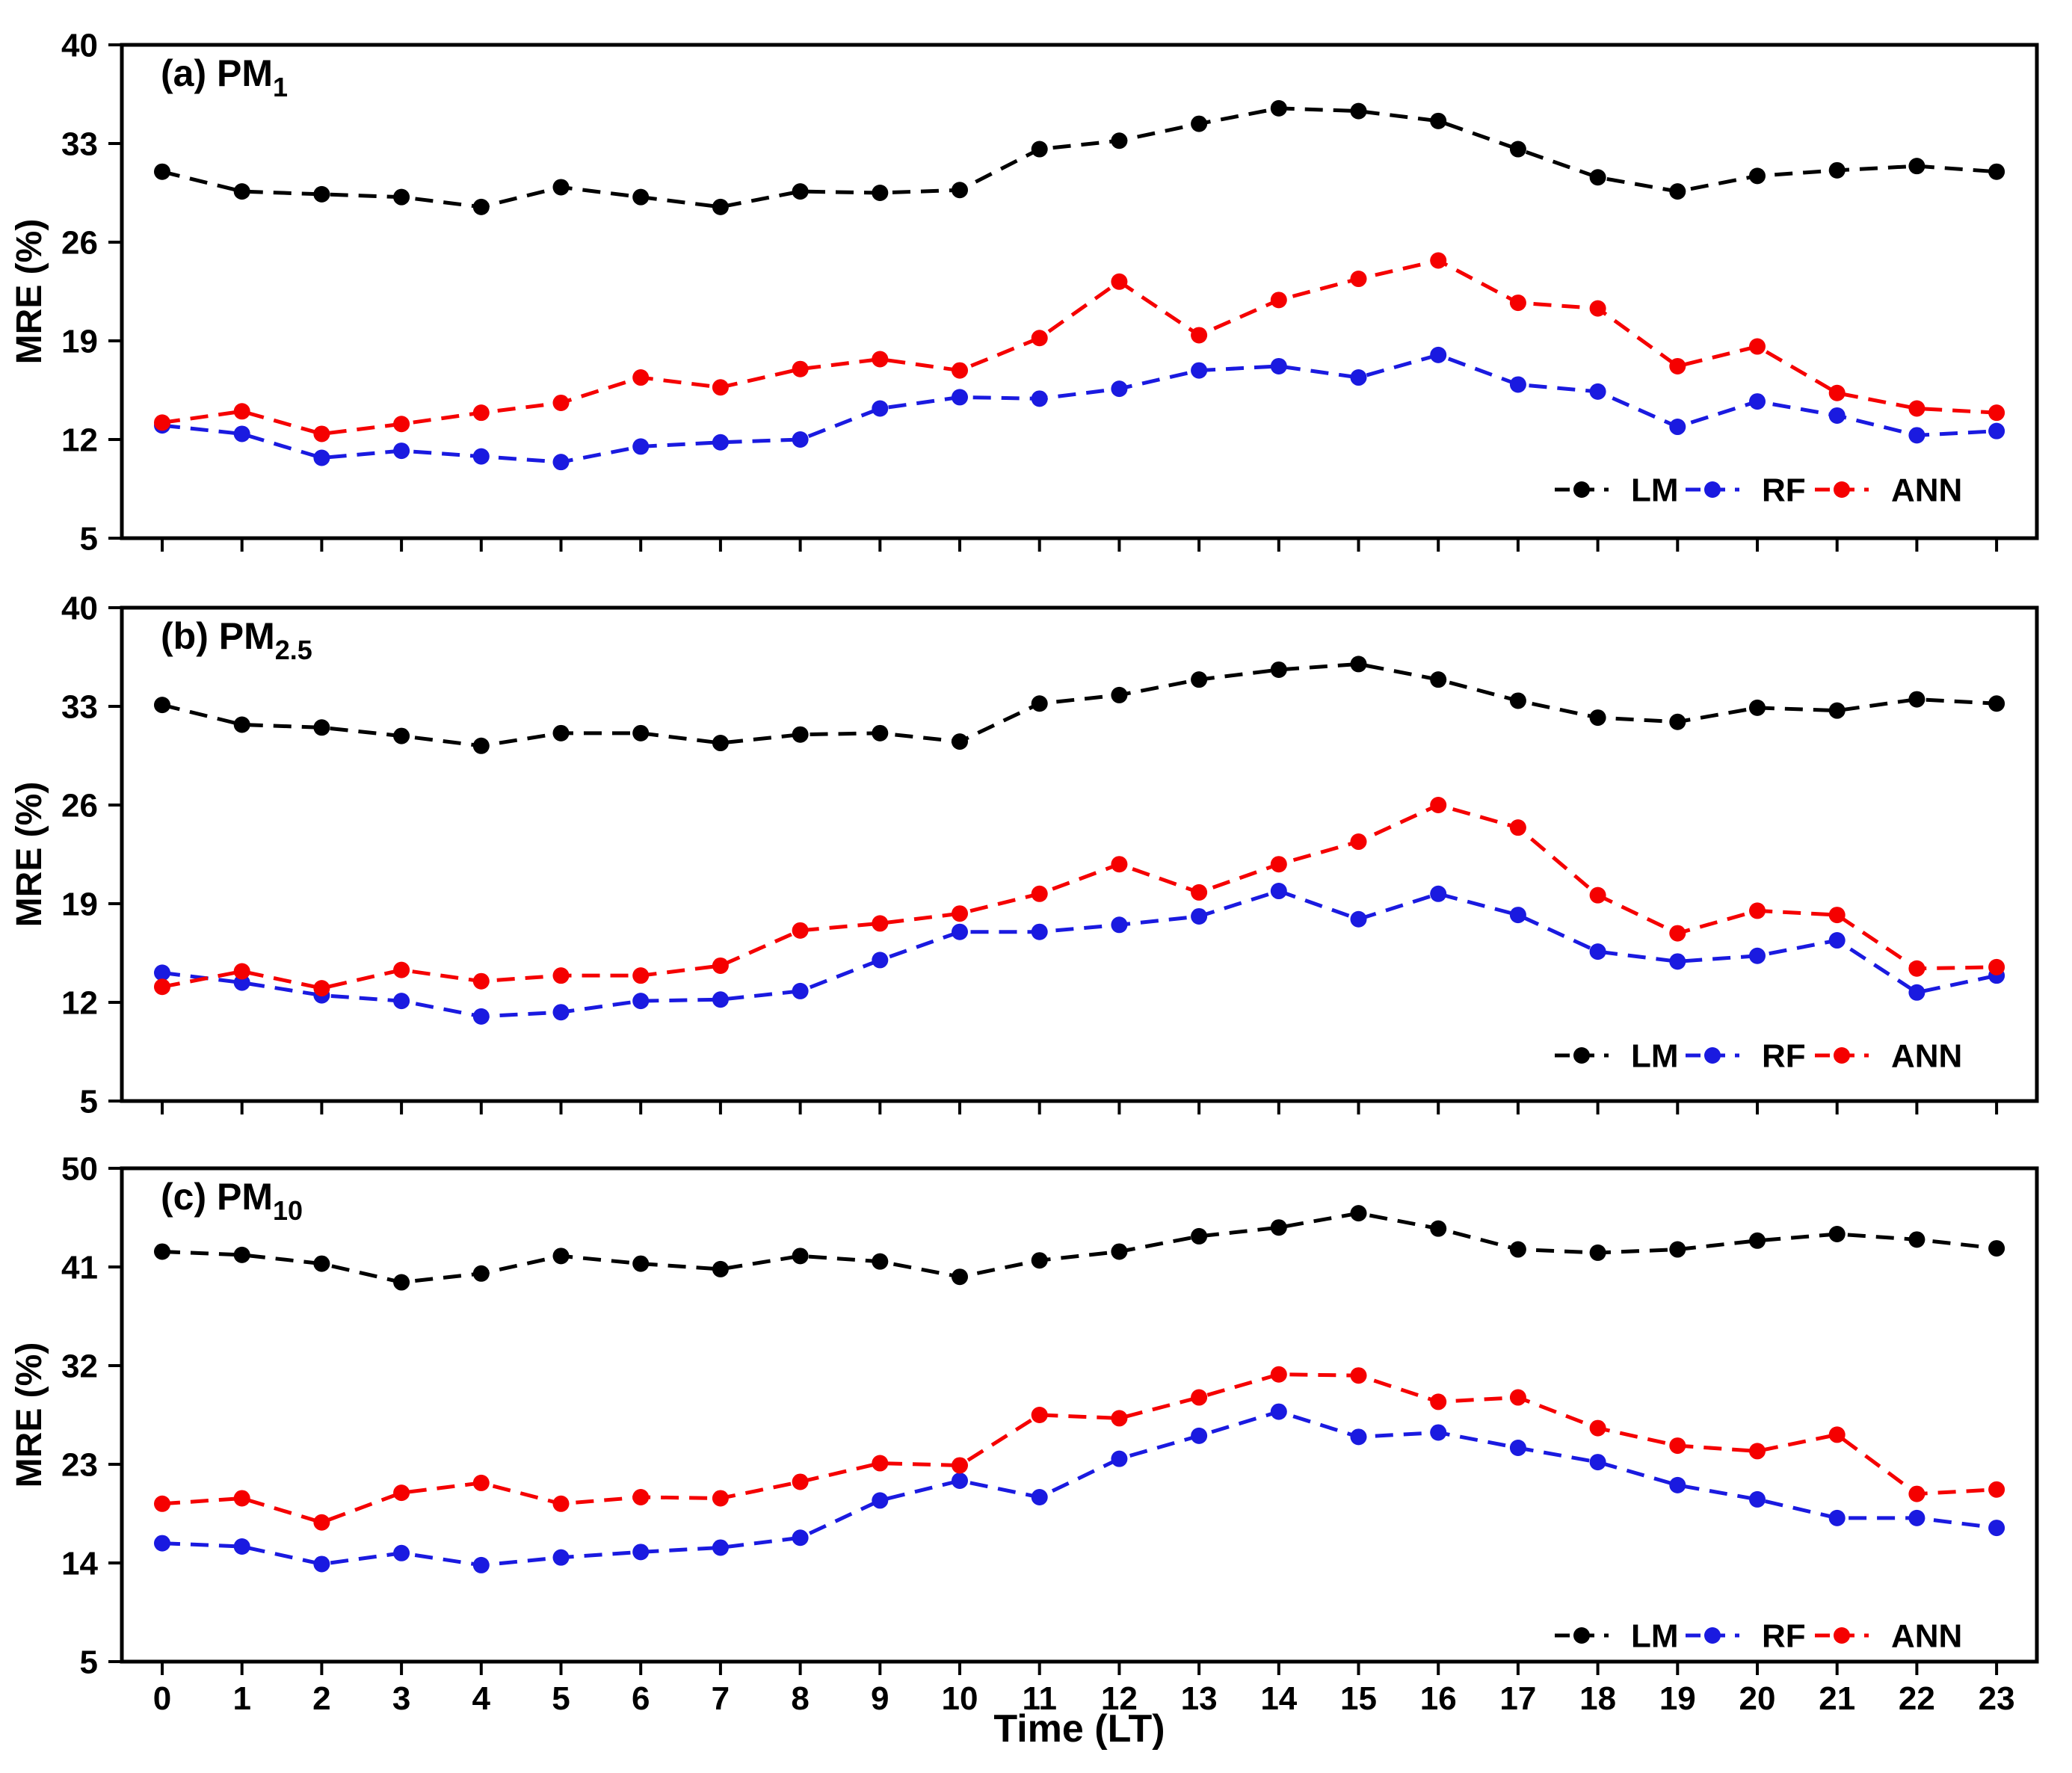  What do you see at coordinates (162, 1698) in the screenshot?
I see `x-tick-label: 0` at bounding box center [162, 1698].